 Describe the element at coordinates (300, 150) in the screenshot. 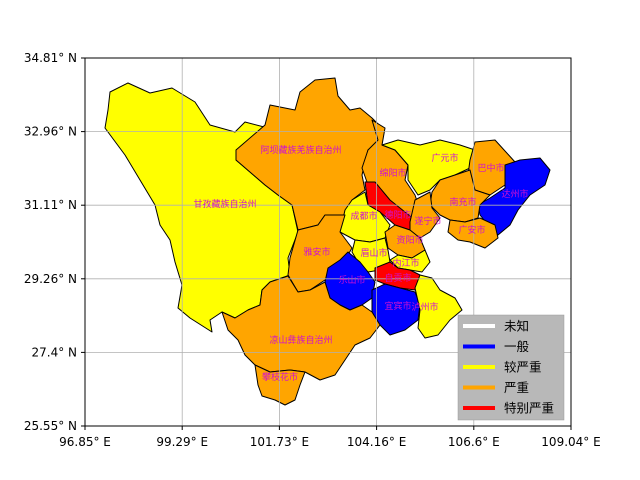

I see `region-label: 阿坝藏族羌族自治州` at that location.